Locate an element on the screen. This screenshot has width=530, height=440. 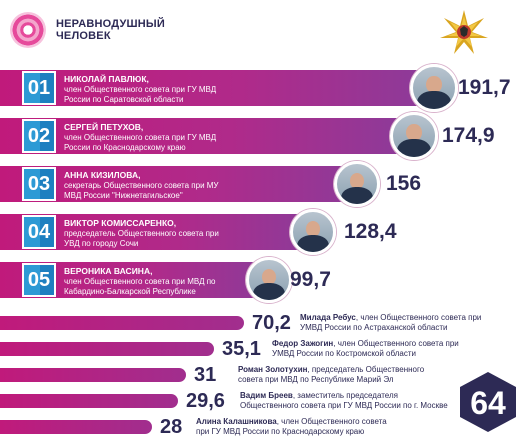
person-name: СЕРГЕЙ ПЕТУХОВ, is located at coordinates (104, 127).